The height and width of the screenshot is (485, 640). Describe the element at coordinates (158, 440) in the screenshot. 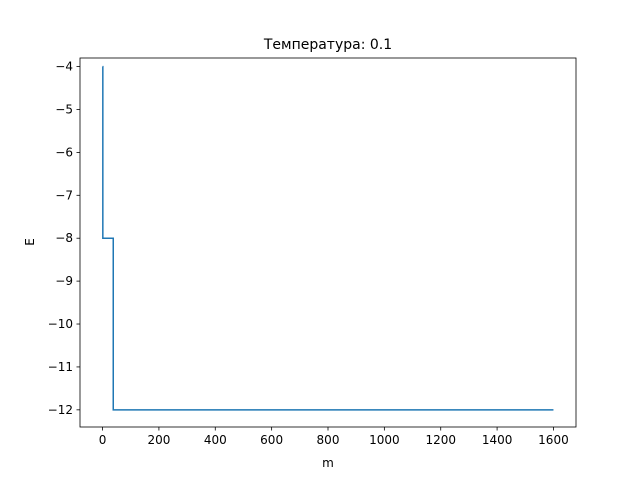

I see `x-tick-label: 200` at that location.